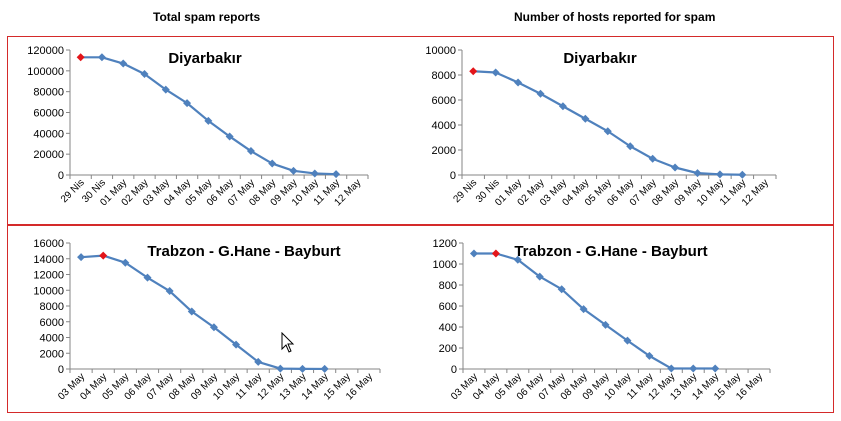 Image resolution: width=841 pixels, height=421 pixels. I want to click on mouse-pointer-icon, so click(288, 342).